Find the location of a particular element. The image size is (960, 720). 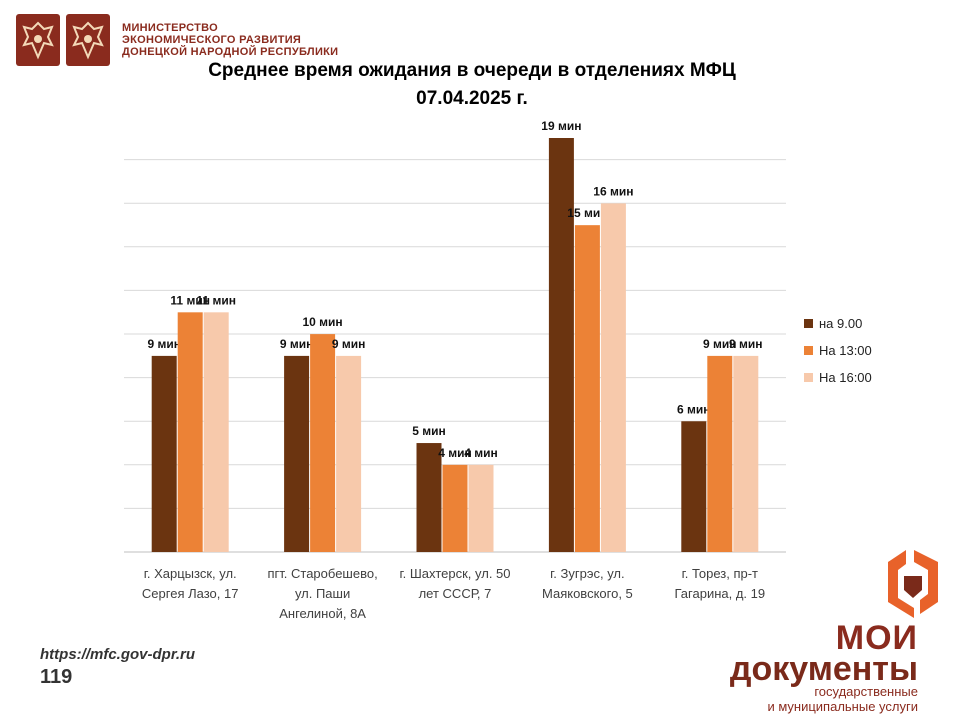

brand-tagline: и муниципальные услуги is located at coordinates (842, 706).